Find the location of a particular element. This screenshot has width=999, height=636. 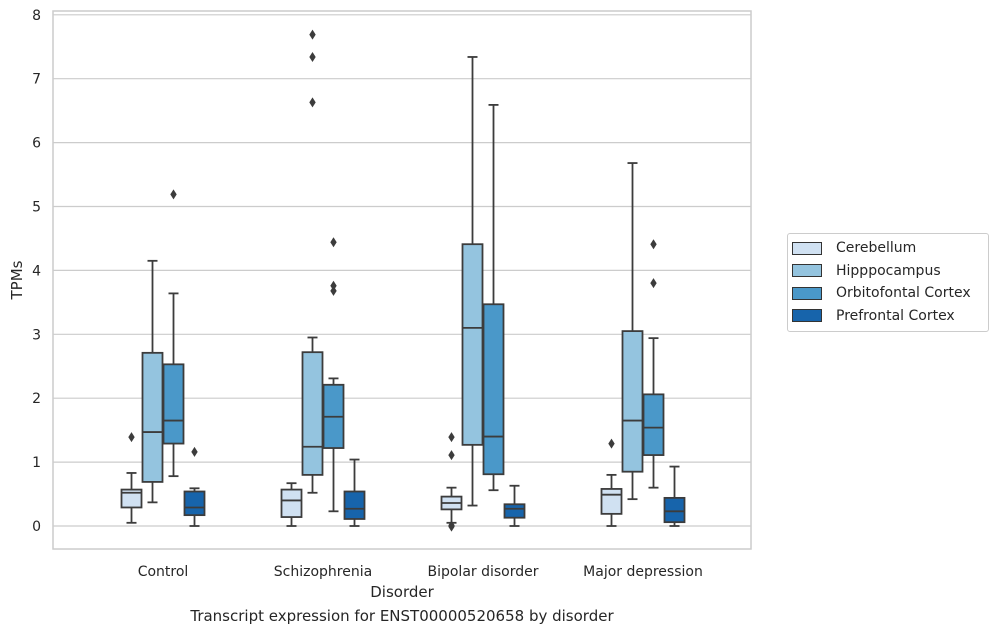

y-tick-label: 1 is located at coordinates (36, 463).